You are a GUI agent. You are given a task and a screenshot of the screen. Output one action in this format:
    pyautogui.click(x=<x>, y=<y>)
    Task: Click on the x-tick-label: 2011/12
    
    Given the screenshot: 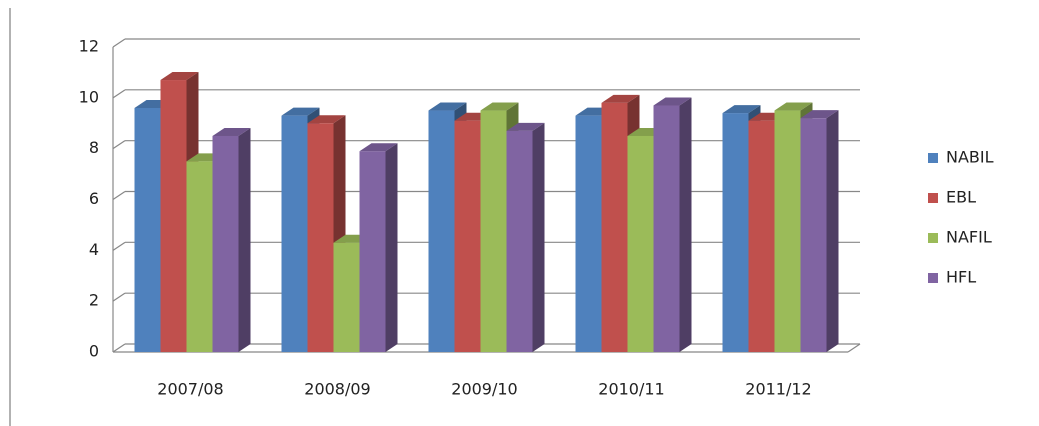 What is the action you would take?
    pyautogui.click(x=778, y=389)
    